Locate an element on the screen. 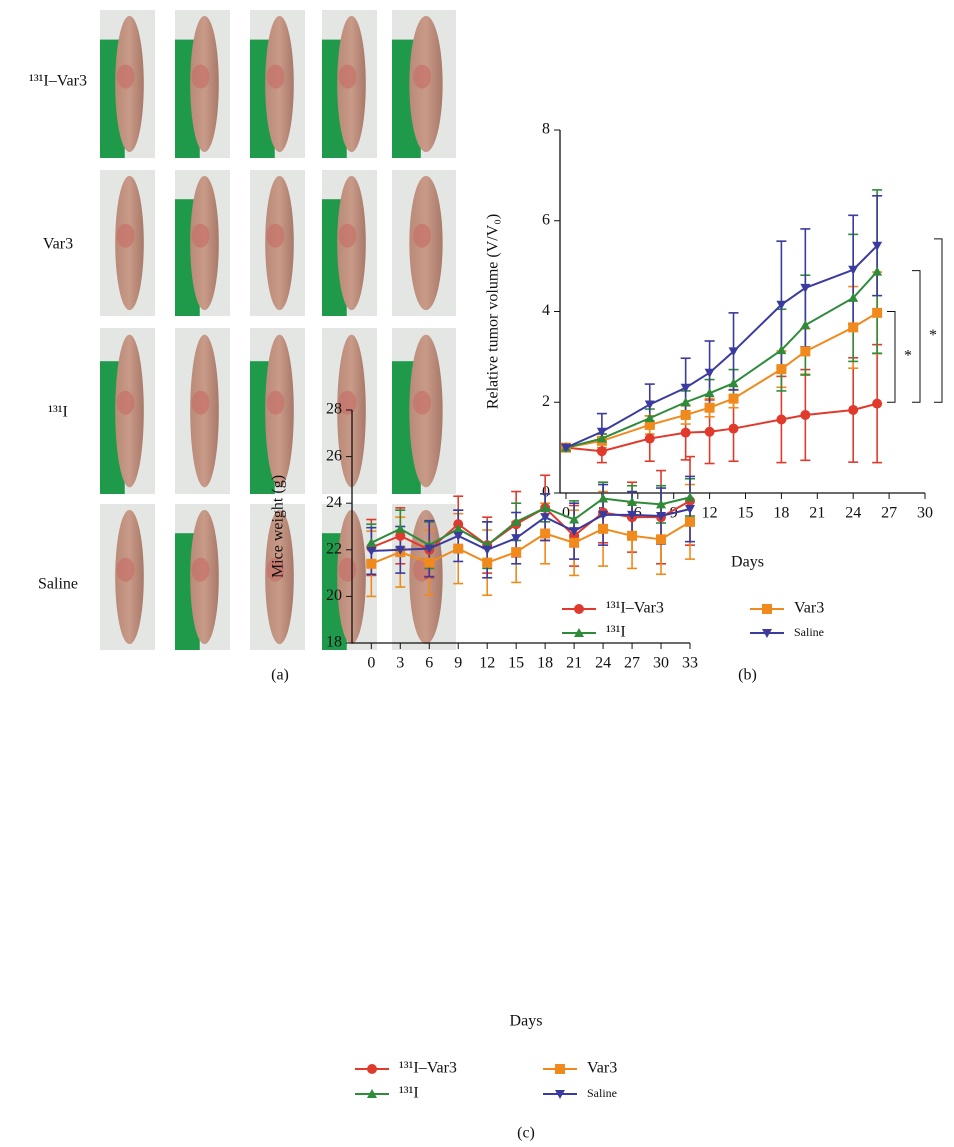 This screenshot has height=1147, width=954. x-tick-label: 24 is located at coordinates (603, 663).